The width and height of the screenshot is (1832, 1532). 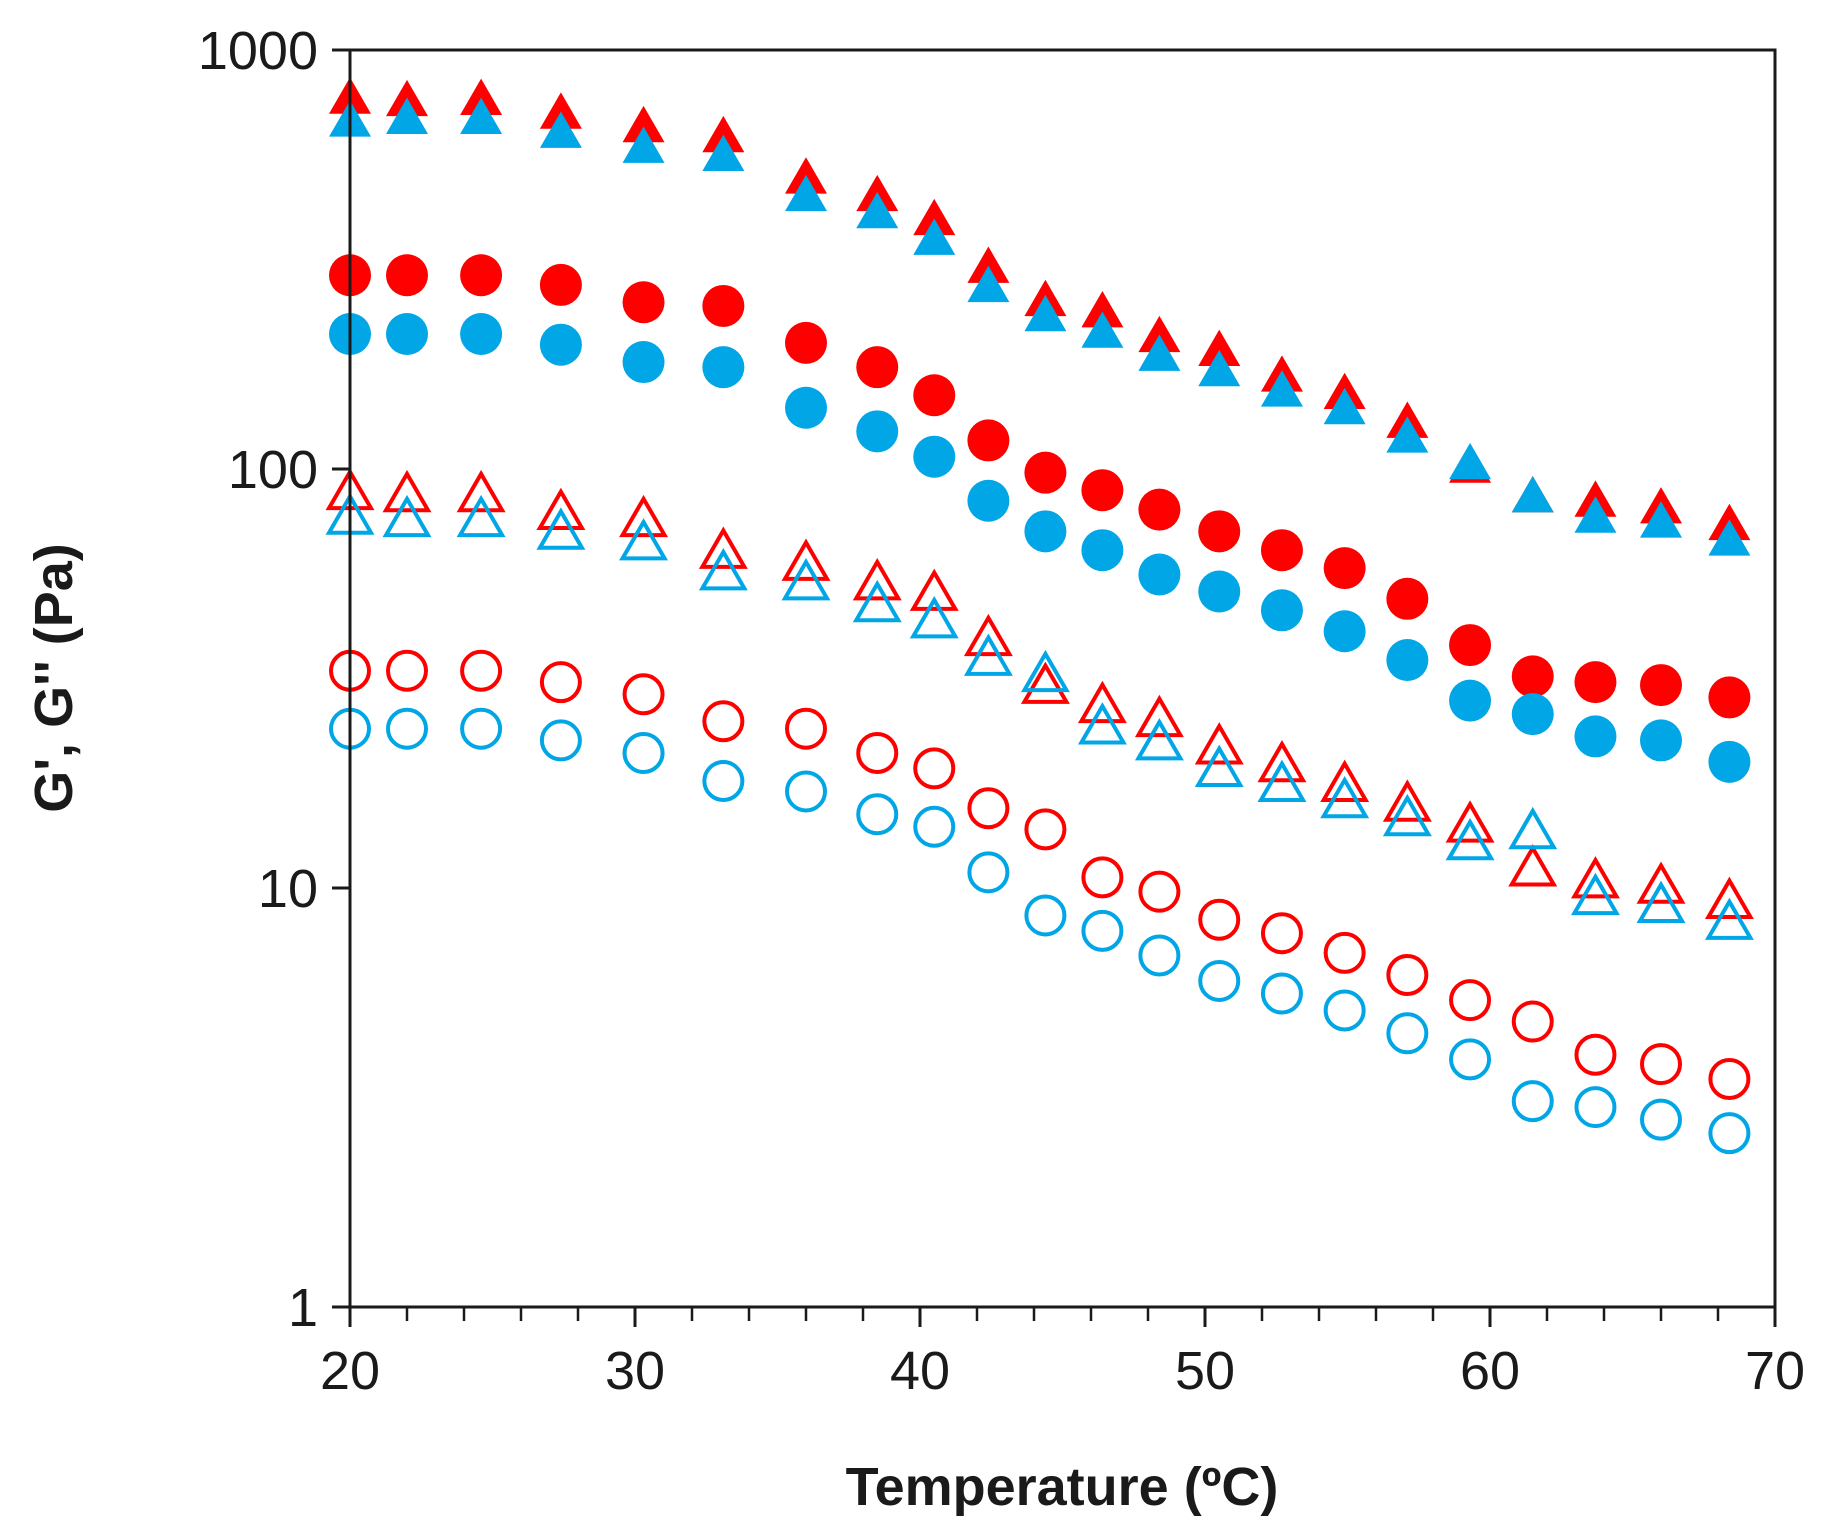 I want to click on x-axis-title: Temperature (ºC), so click(x=1062, y=1487).